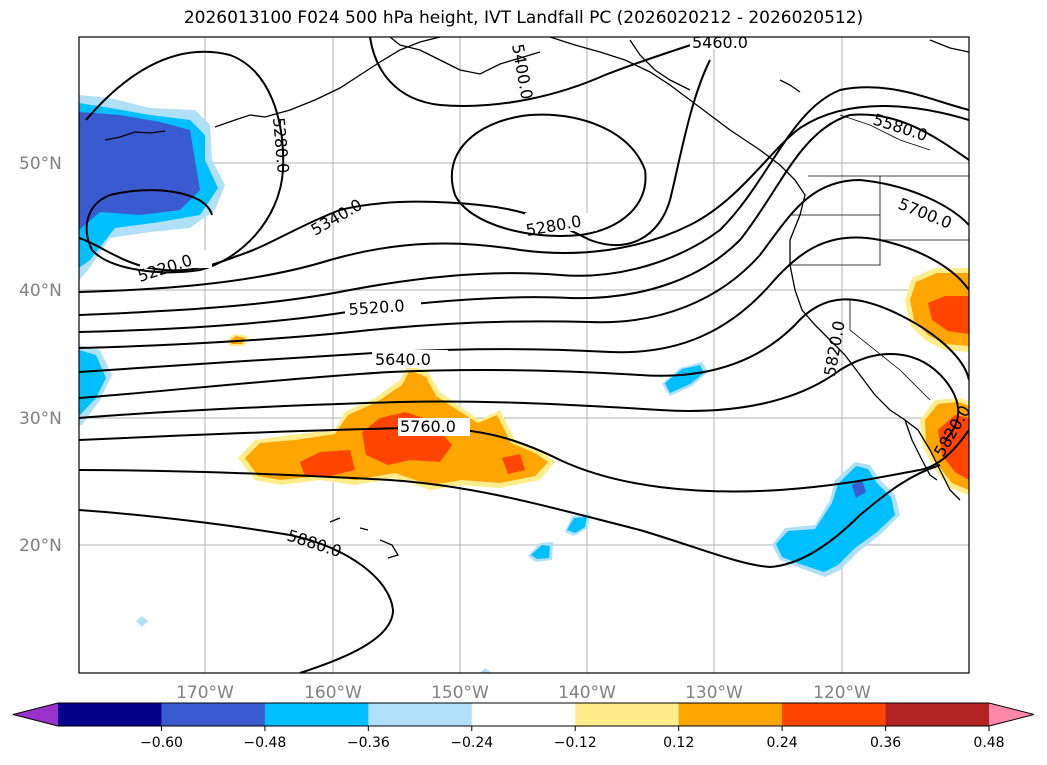 The height and width of the screenshot is (765, 1047). What do you see at coordinates (161, 743) in the screenshot?
I see `colorbar-tick-label: −0.60` at bounding box center [161, 743].